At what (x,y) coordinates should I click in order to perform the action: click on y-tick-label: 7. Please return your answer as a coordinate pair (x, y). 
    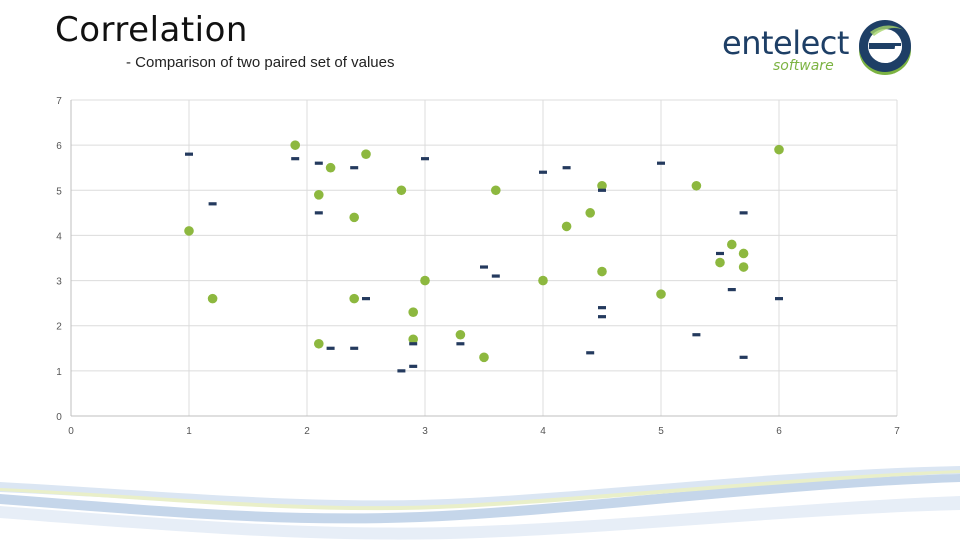
    Looking at the image, I should click on (59, 101).